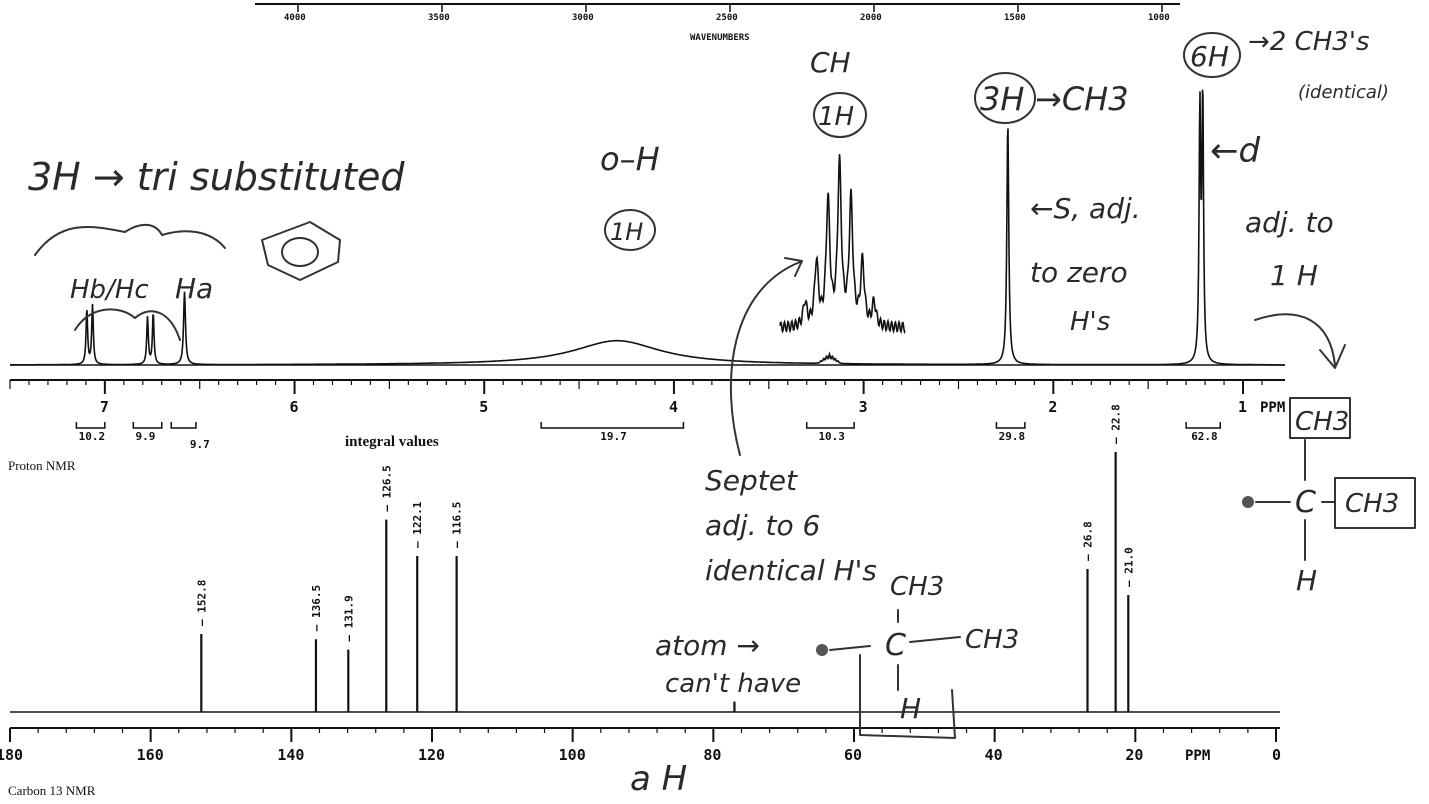 Image resolution: width=1429 pixels, height=804 pixels. I want to click on carbon-peak-label: — 136.5, so click(316, 608).